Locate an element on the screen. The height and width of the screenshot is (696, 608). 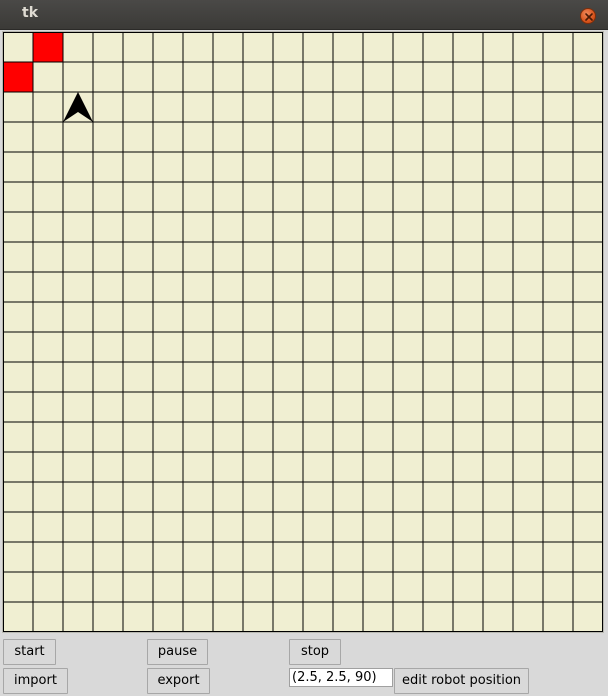
edit-robot-position-button: edit robot position is located at coordinates (461, 681).